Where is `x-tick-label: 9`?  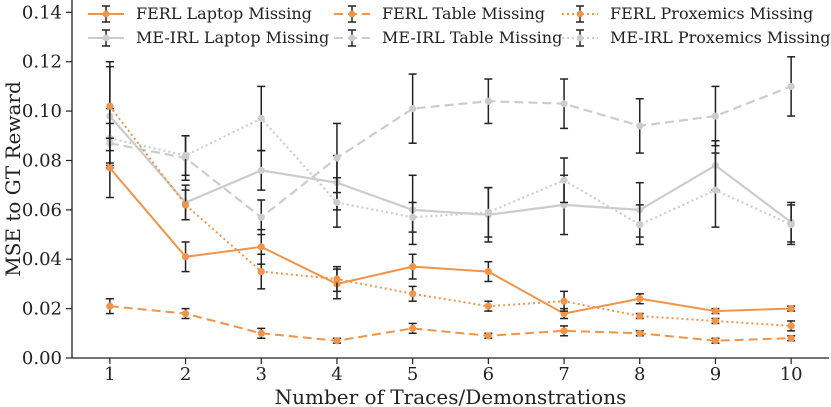 x-tick-label: 9 is located at coordinates (715, 374).